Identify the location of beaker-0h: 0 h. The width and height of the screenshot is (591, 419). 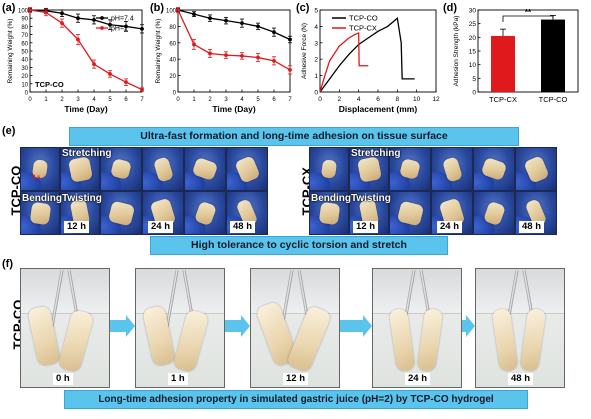
(65, 328).